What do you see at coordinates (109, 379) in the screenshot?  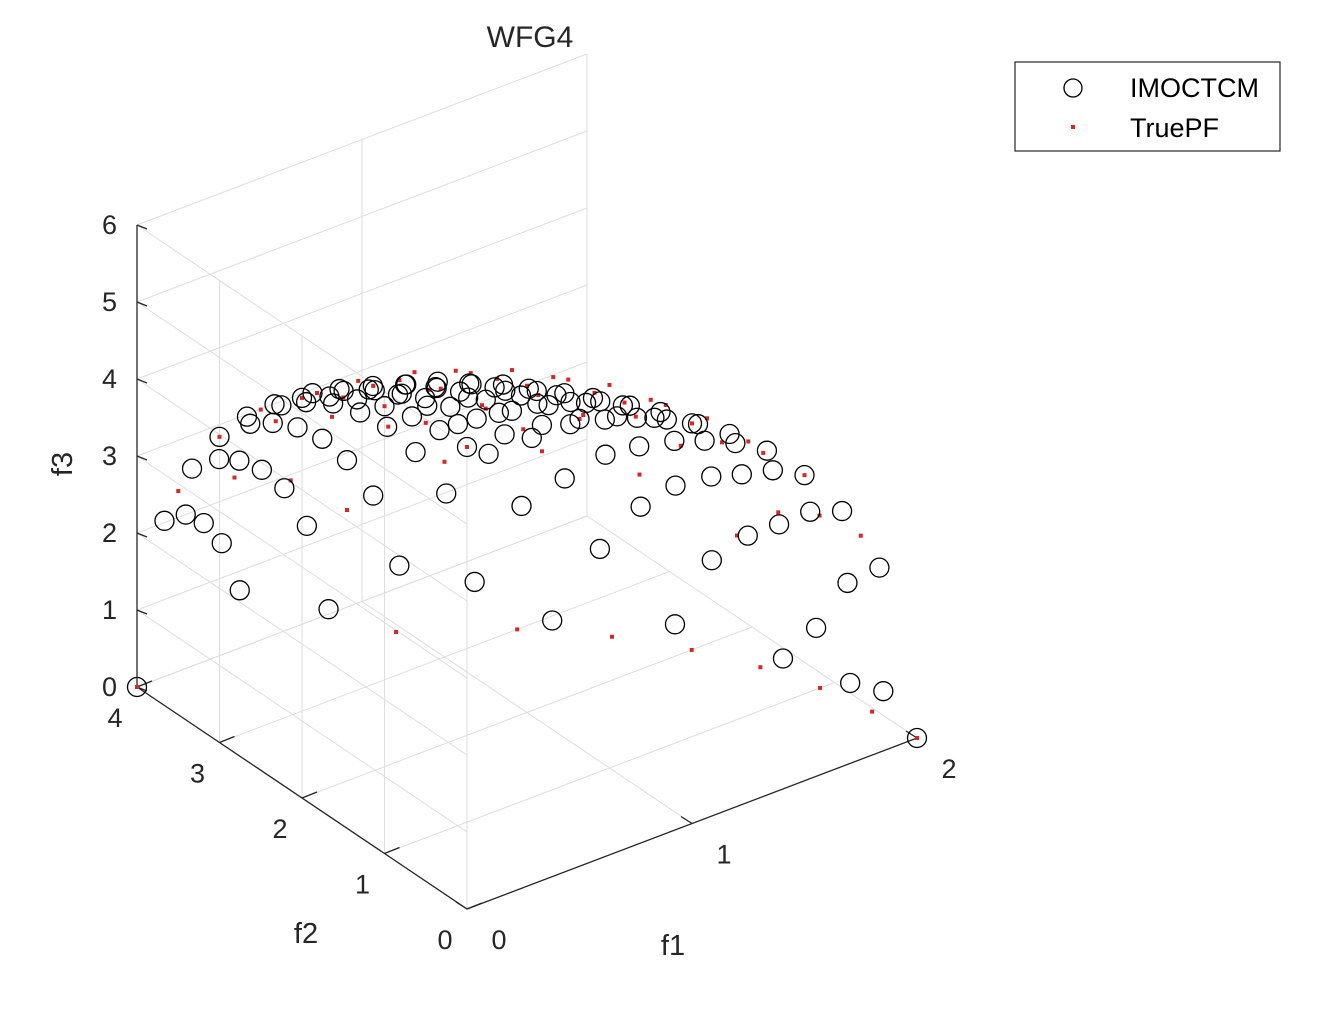 I see `z-tick-label: 4` at bounding box center [109, 379].